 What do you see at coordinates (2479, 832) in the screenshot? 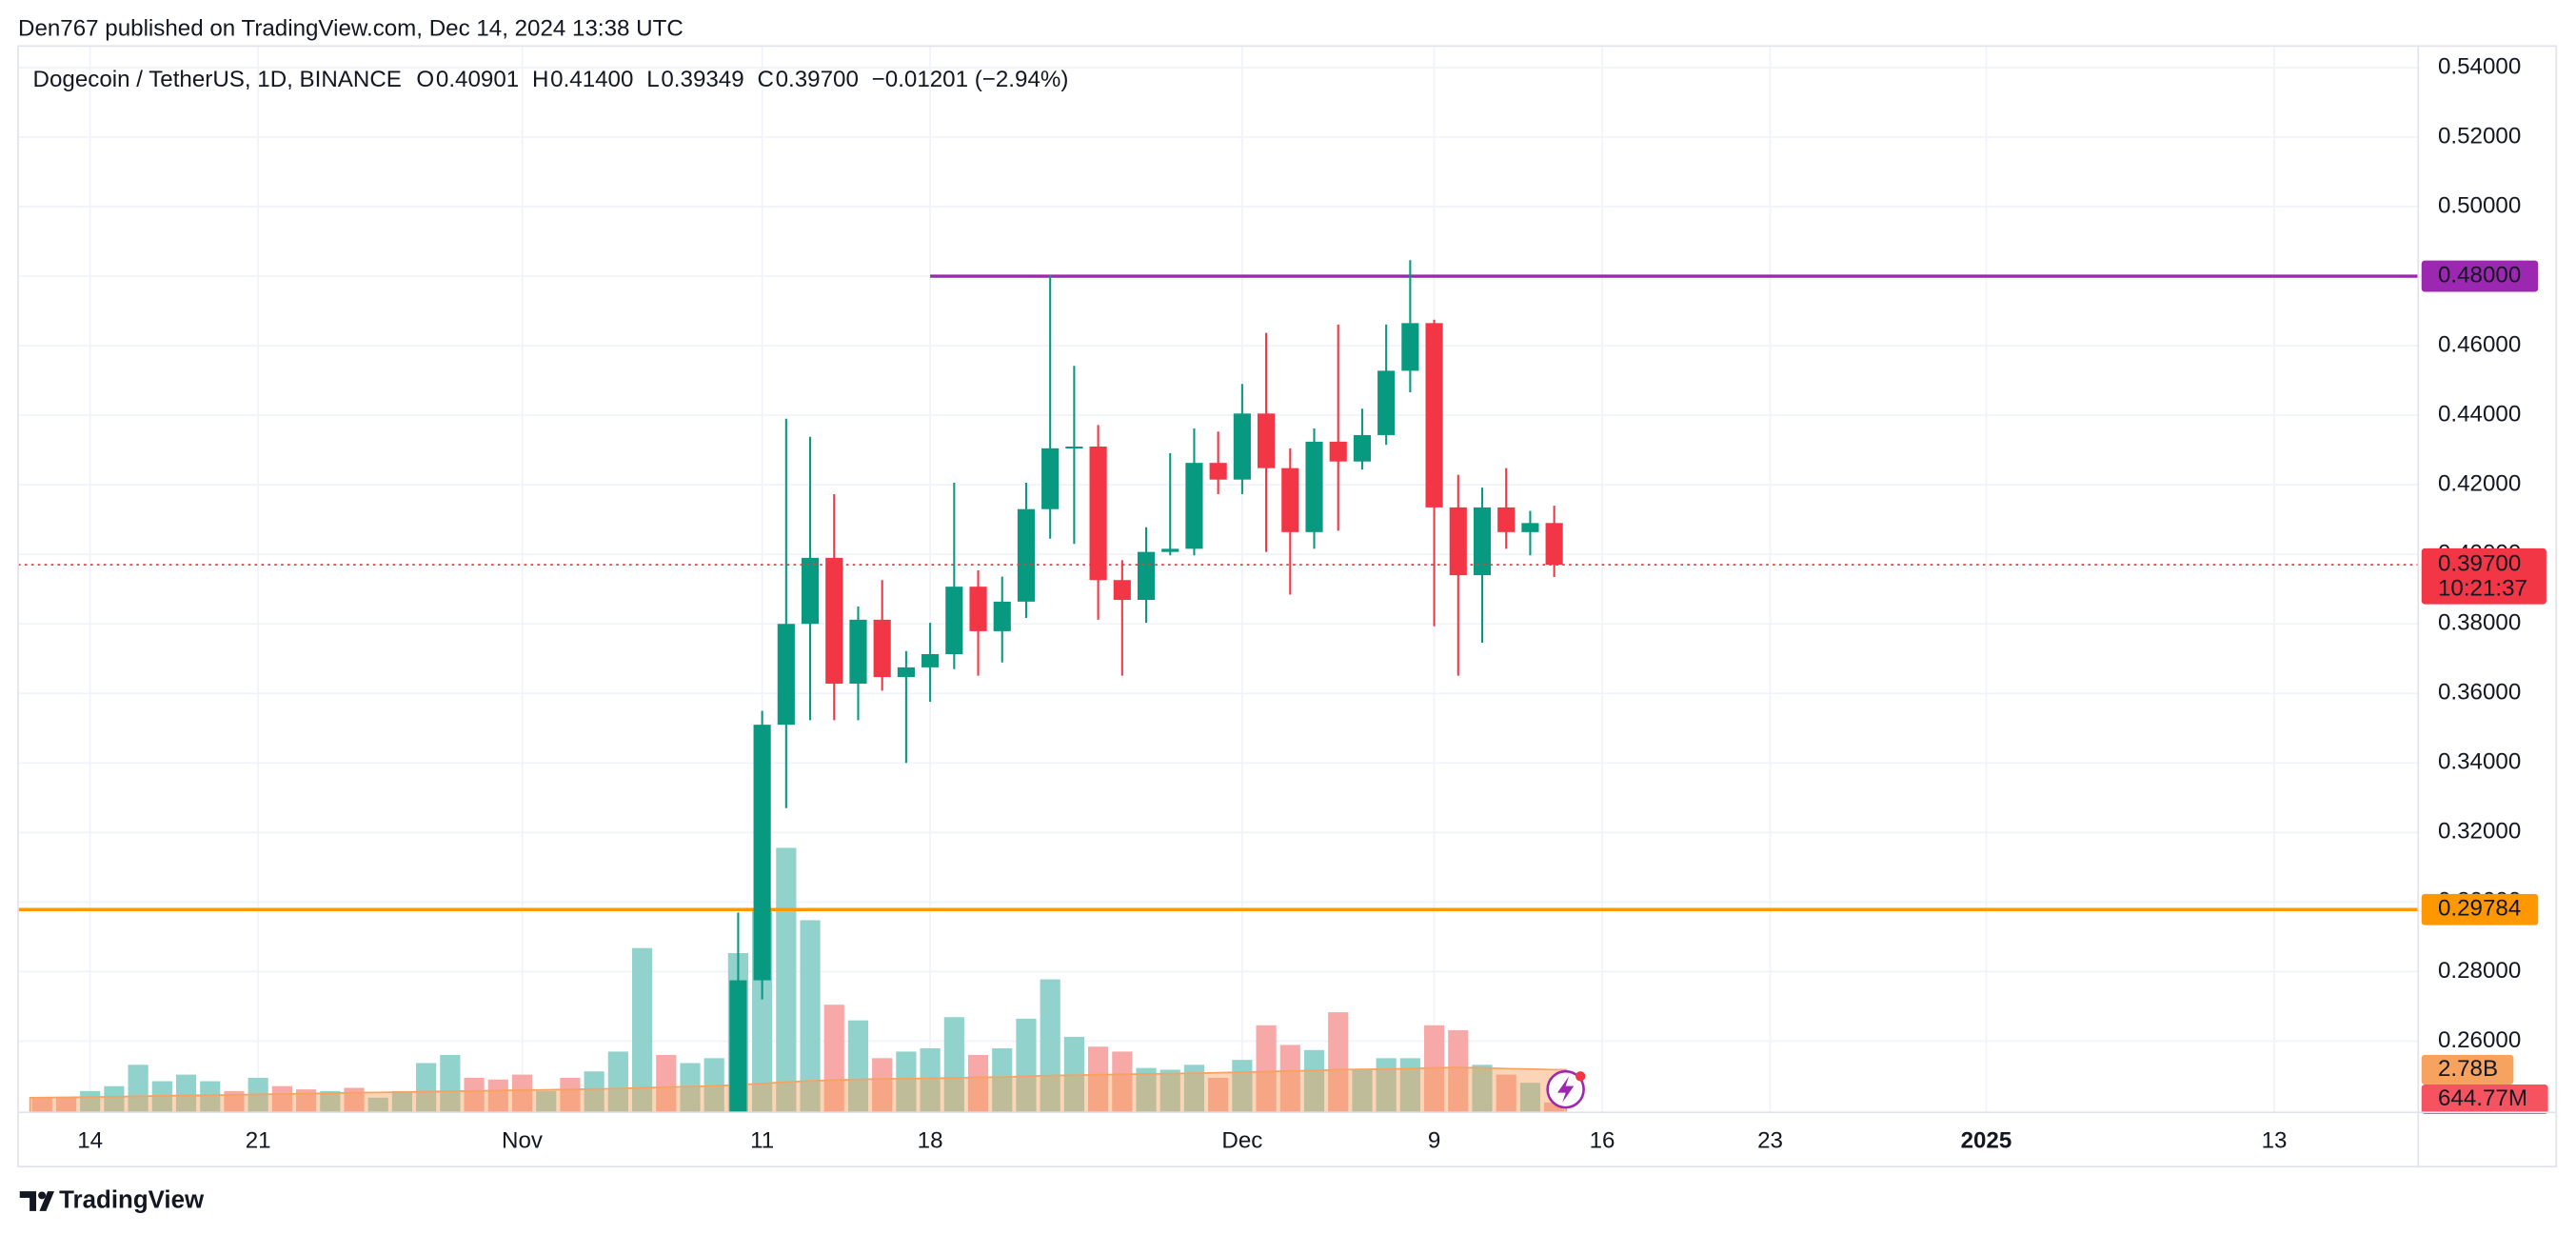
I see `y-tick-label: 0.32000` at bounding box center [2479, 832].